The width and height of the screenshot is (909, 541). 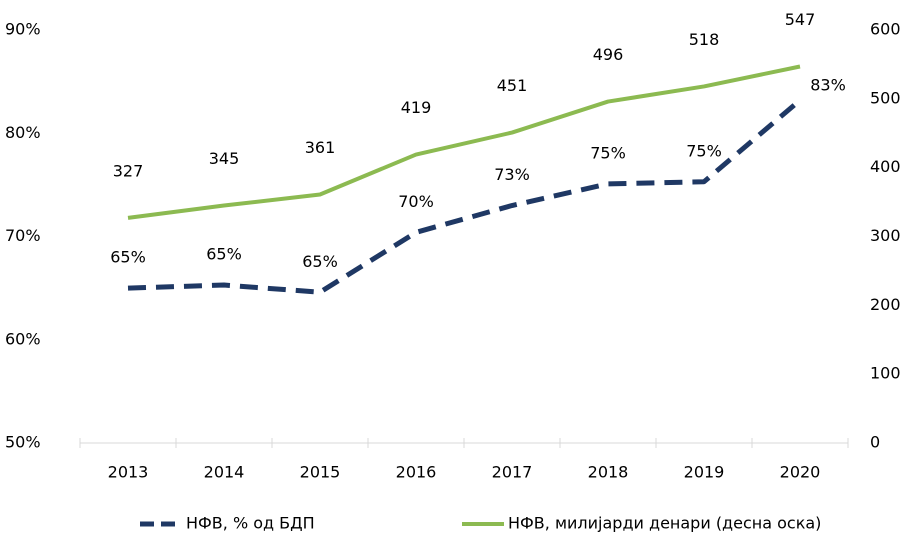 What do you see at coordinates (250, 523) in the screenshot?
I see `legend-label: НФВ, % од БДП` at bounding box center [250, 523].